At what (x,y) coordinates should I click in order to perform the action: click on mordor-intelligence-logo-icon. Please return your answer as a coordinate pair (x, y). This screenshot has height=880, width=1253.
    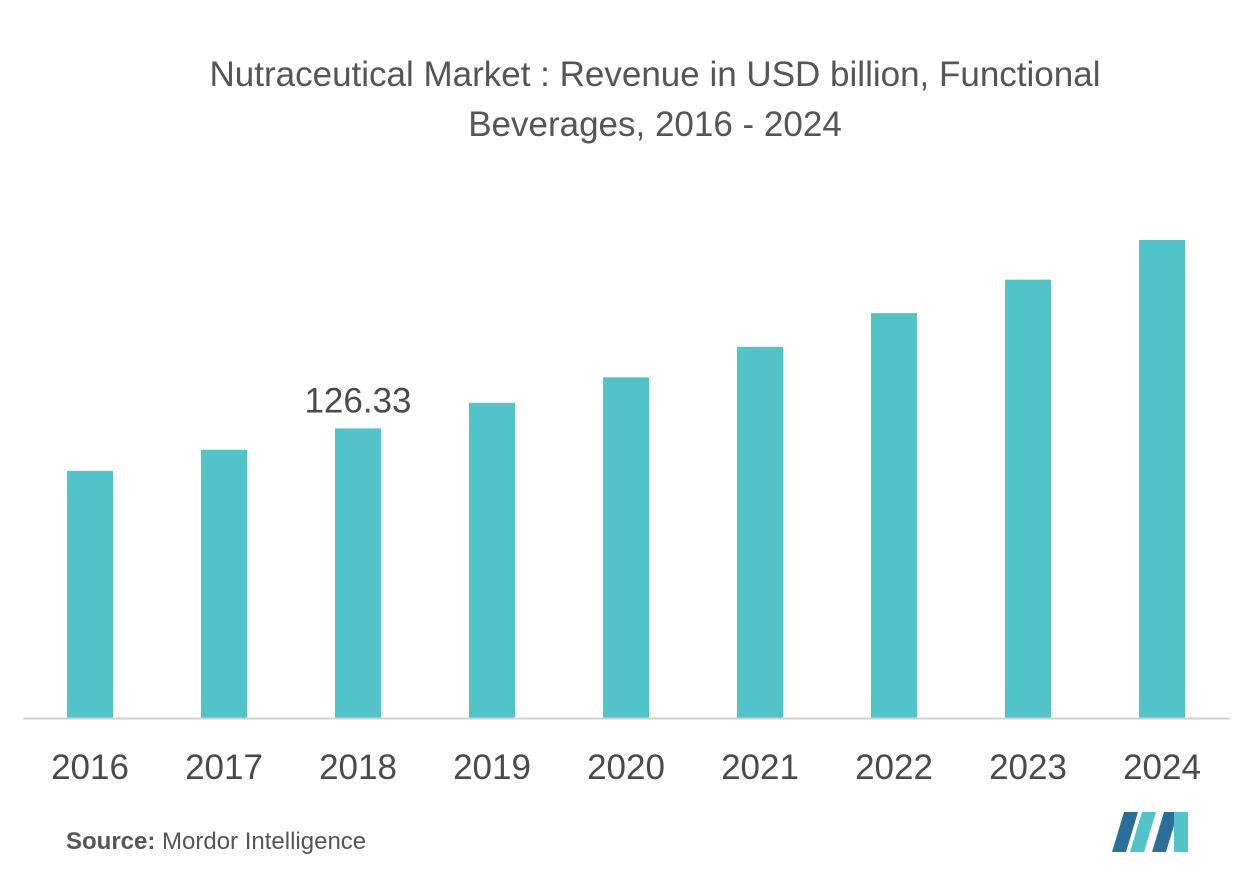
    Looking at the image, I should click on (1150, 832).